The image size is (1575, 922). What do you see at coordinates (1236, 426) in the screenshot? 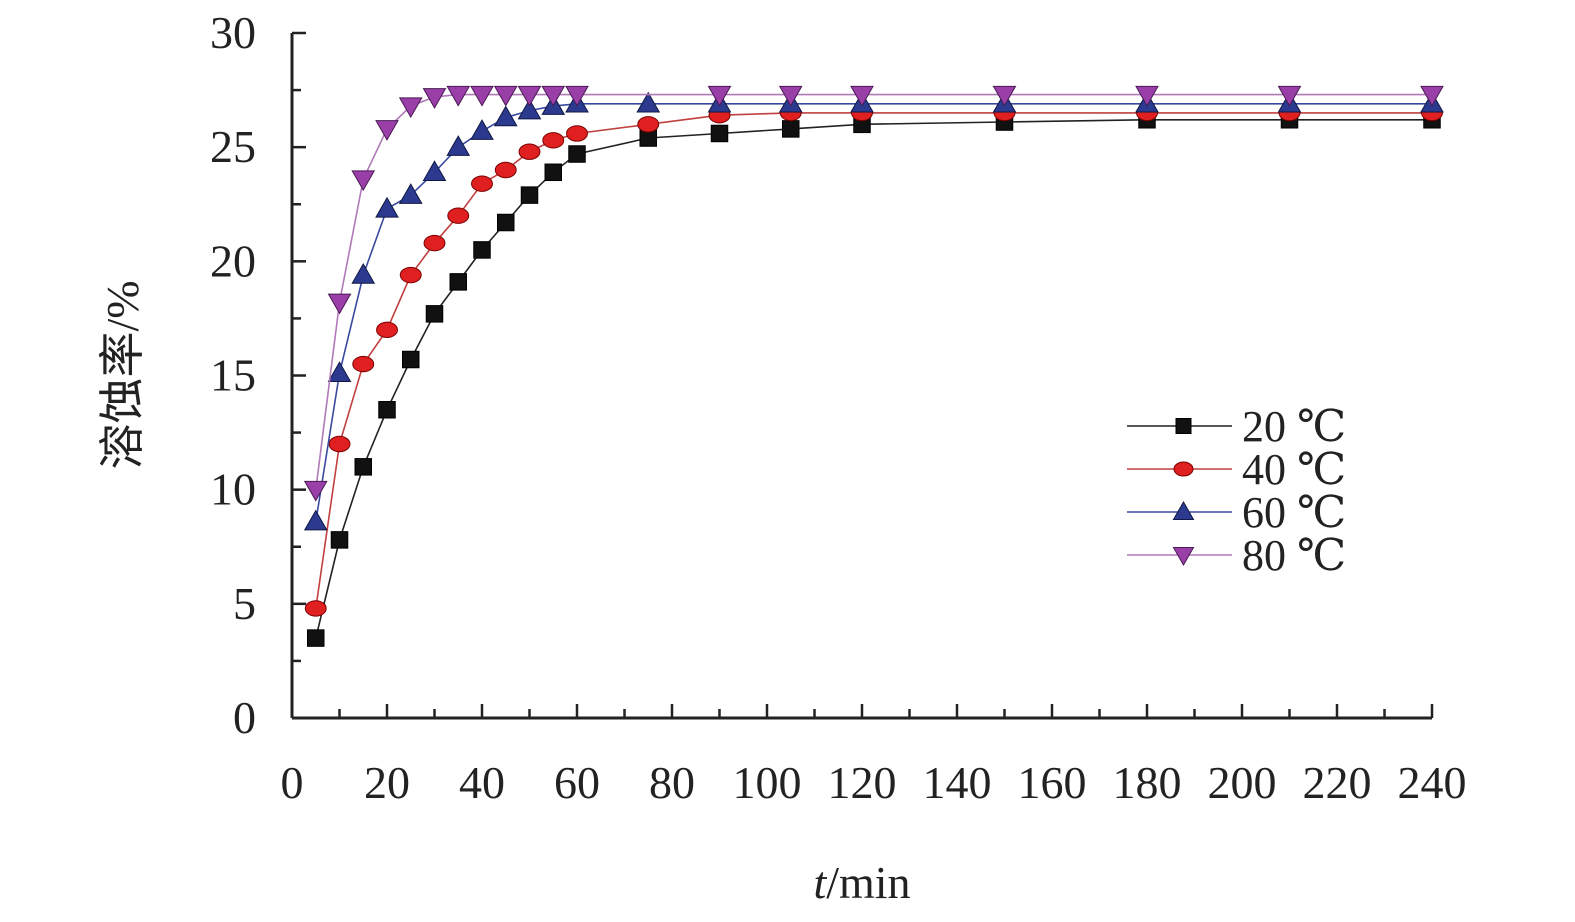
I see `legend-item: 20 ℃` at bounding box center [1236, 426].